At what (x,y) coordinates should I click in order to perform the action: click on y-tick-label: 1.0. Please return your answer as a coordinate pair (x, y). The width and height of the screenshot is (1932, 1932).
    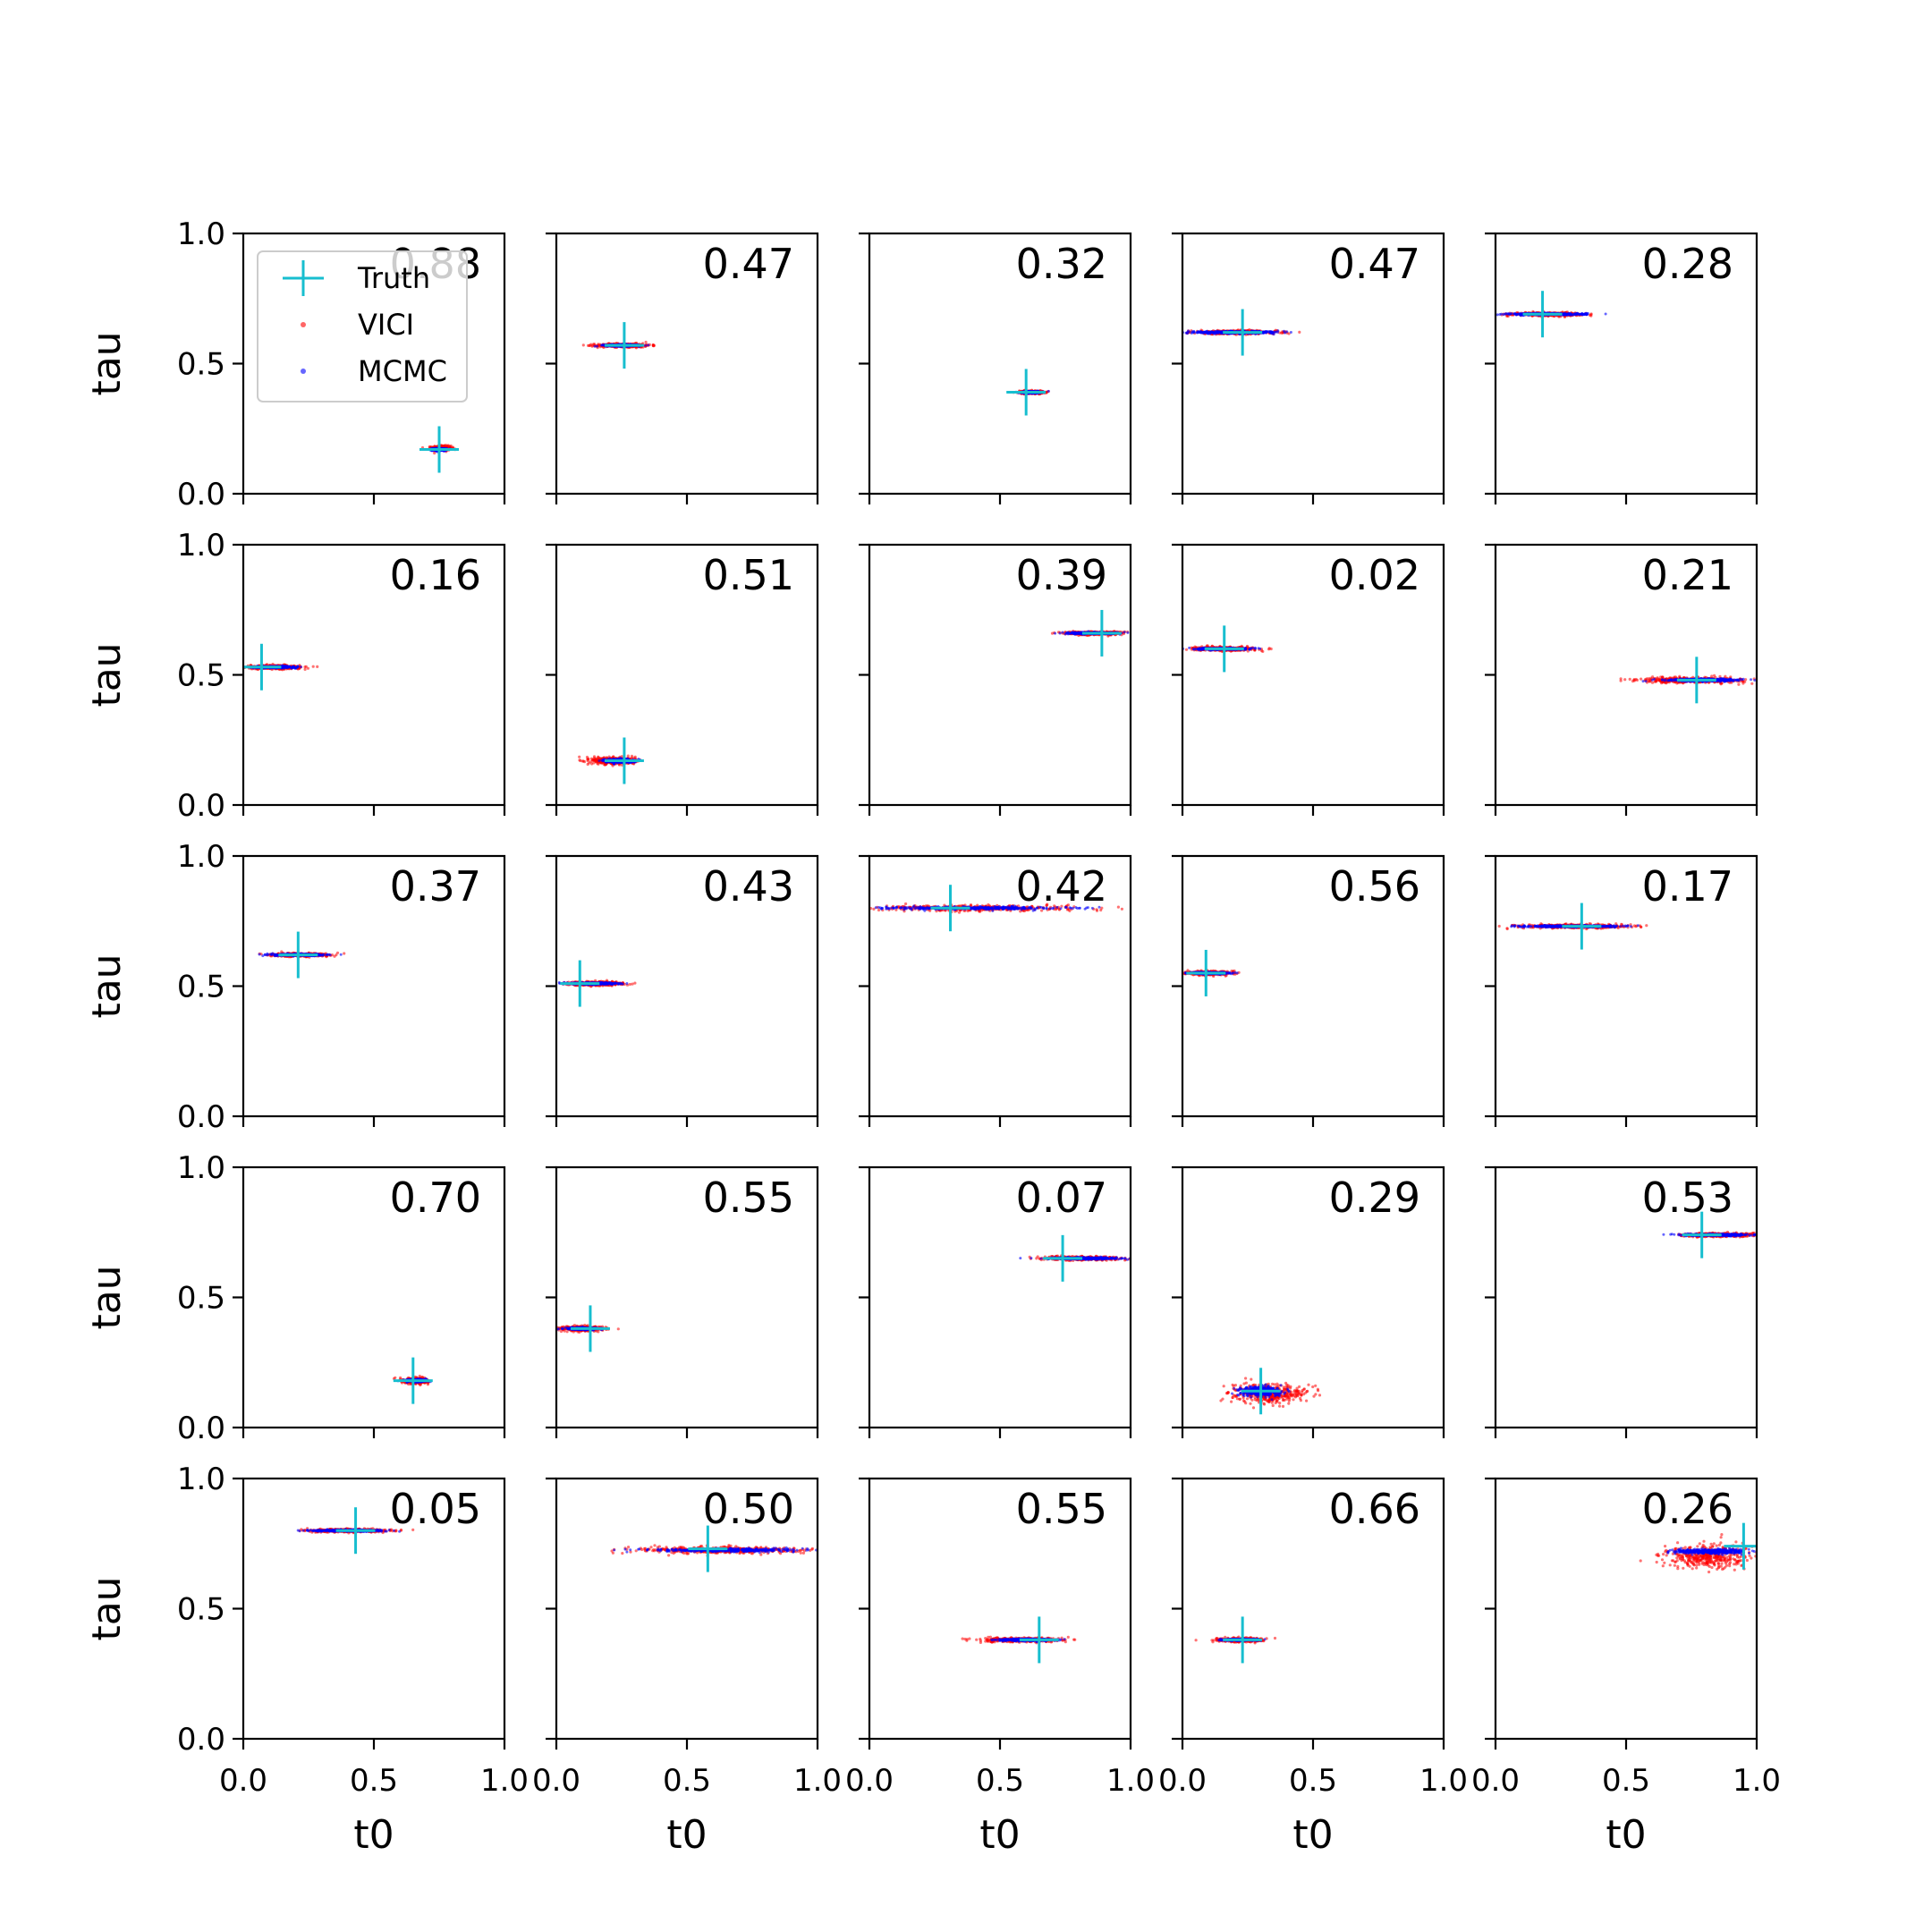
    Looking at the image, I should click on (201, 234).